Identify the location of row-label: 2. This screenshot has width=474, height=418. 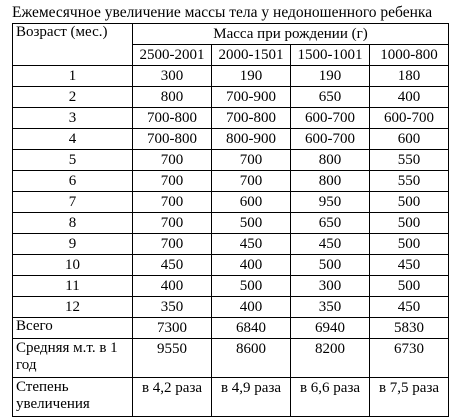
(72, 97).